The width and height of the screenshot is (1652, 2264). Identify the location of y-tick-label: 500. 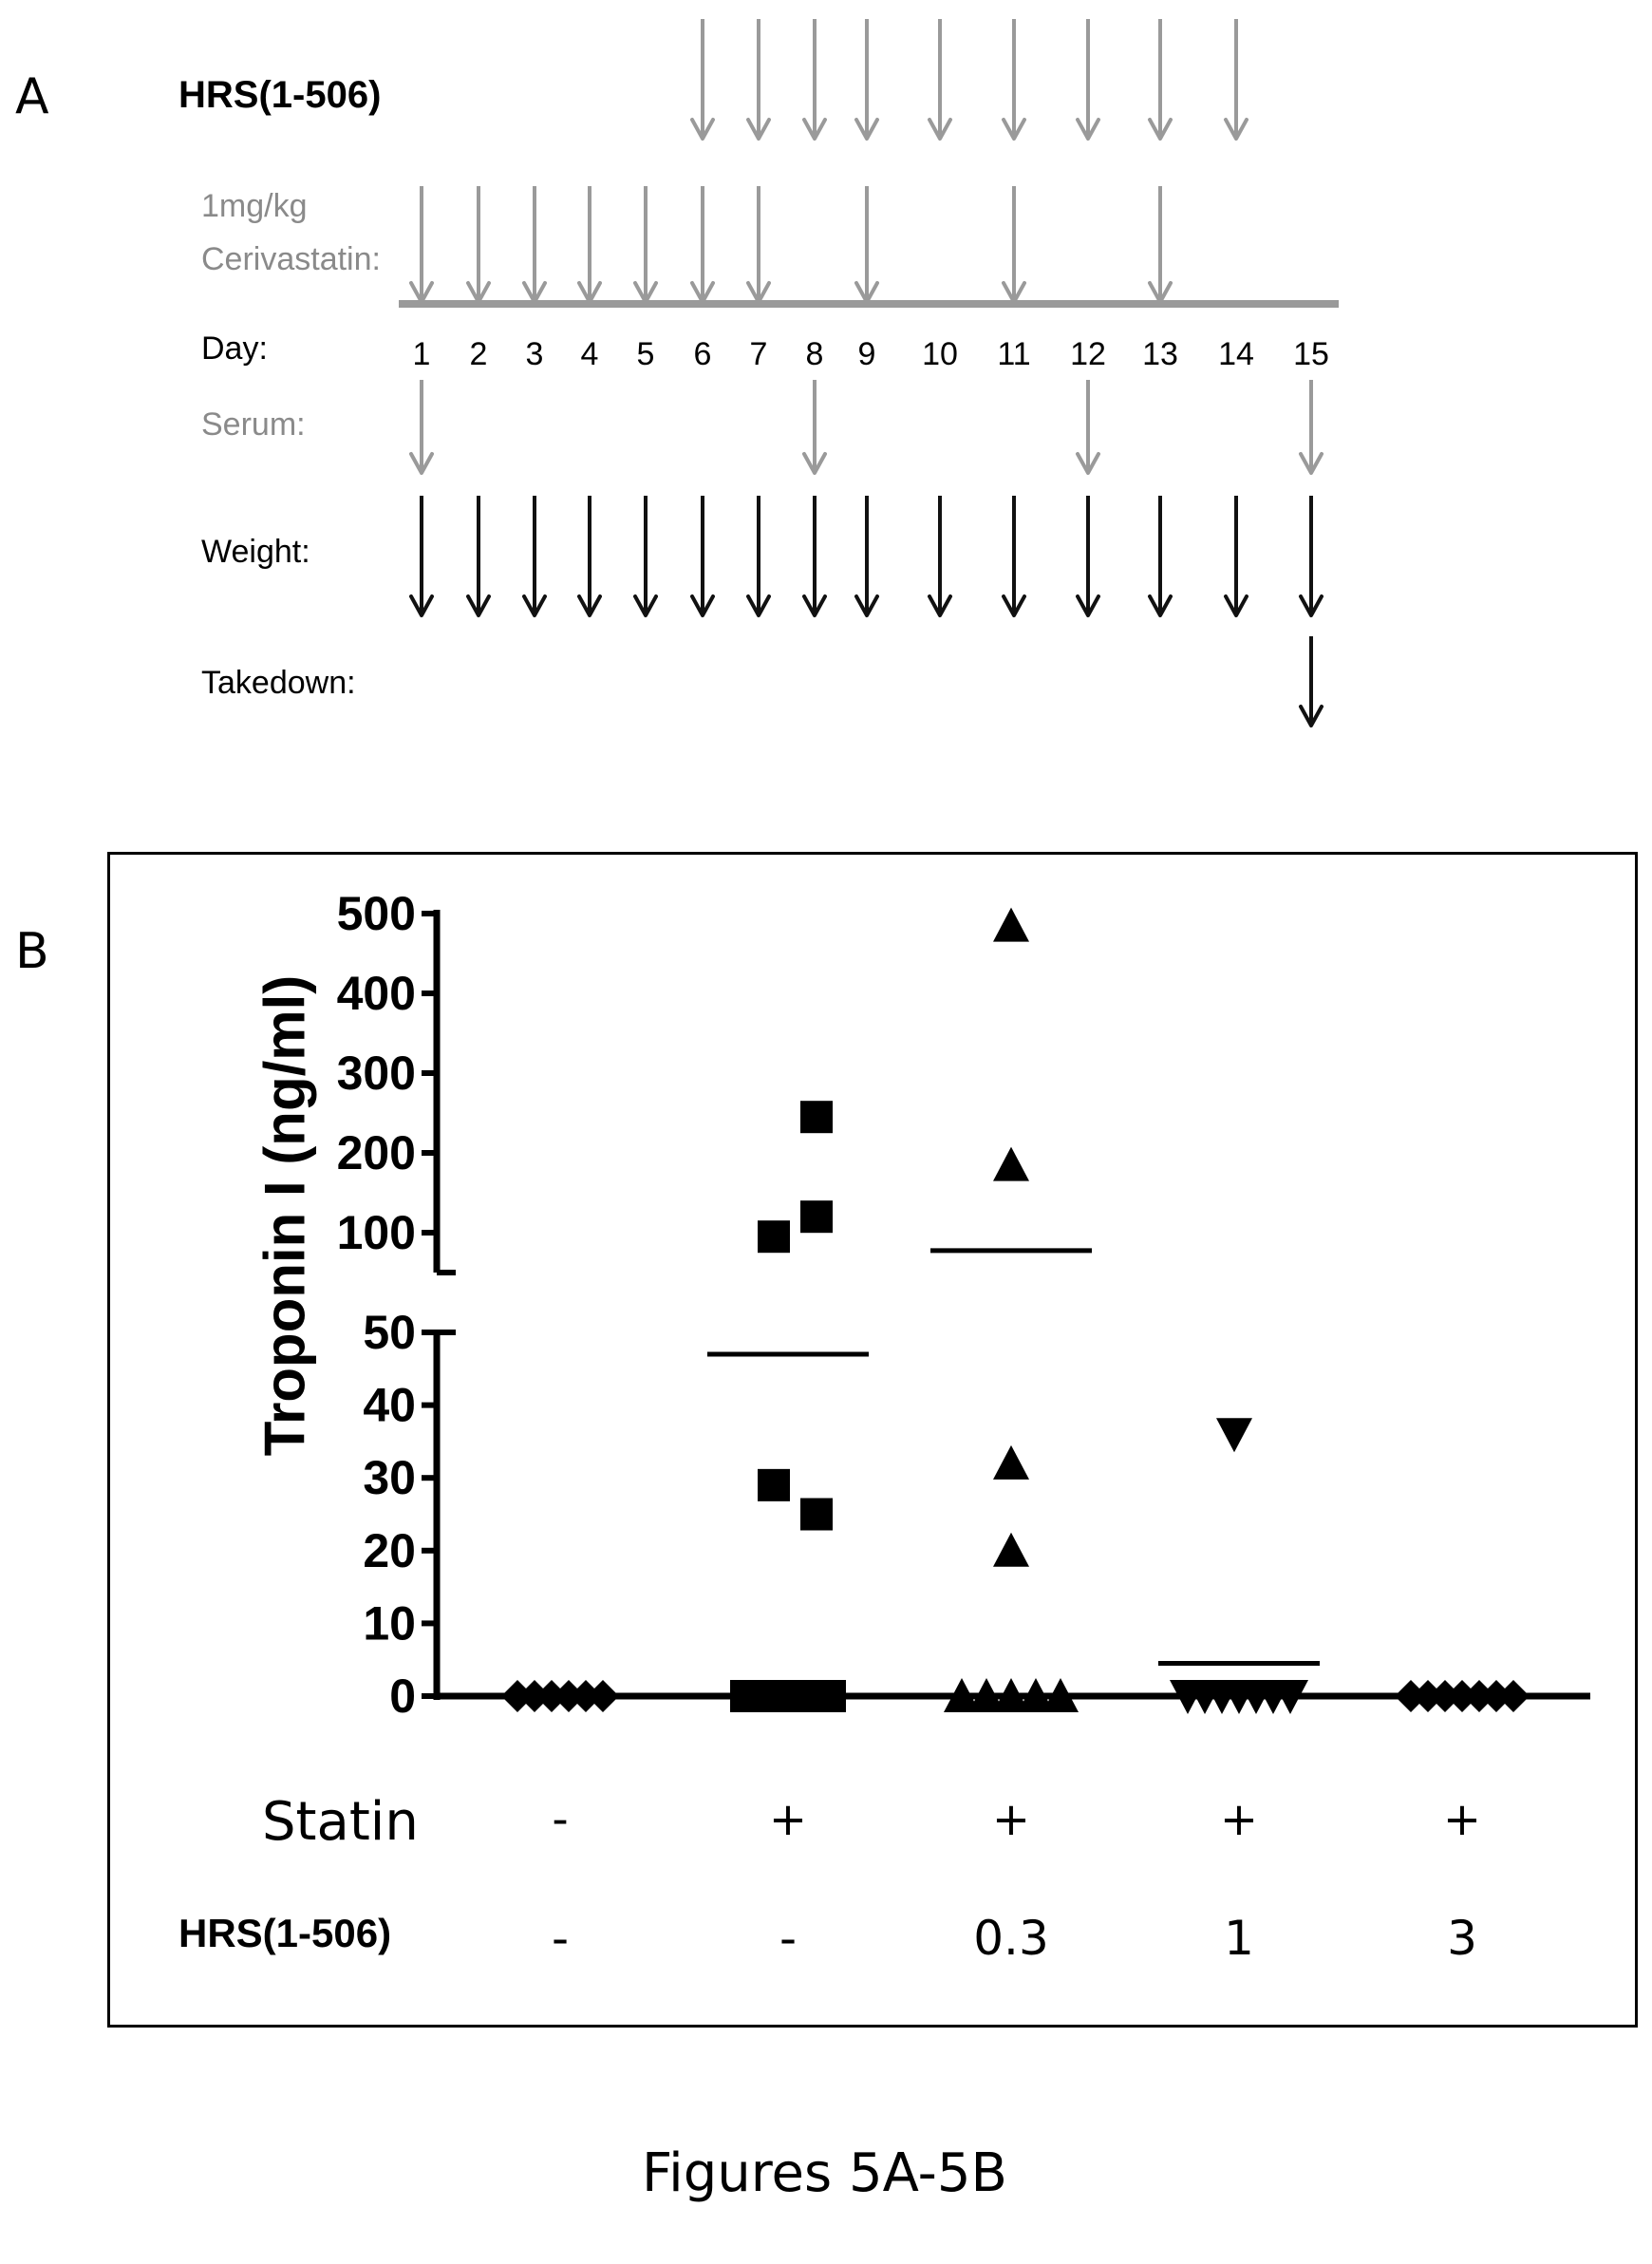
(376, 913).